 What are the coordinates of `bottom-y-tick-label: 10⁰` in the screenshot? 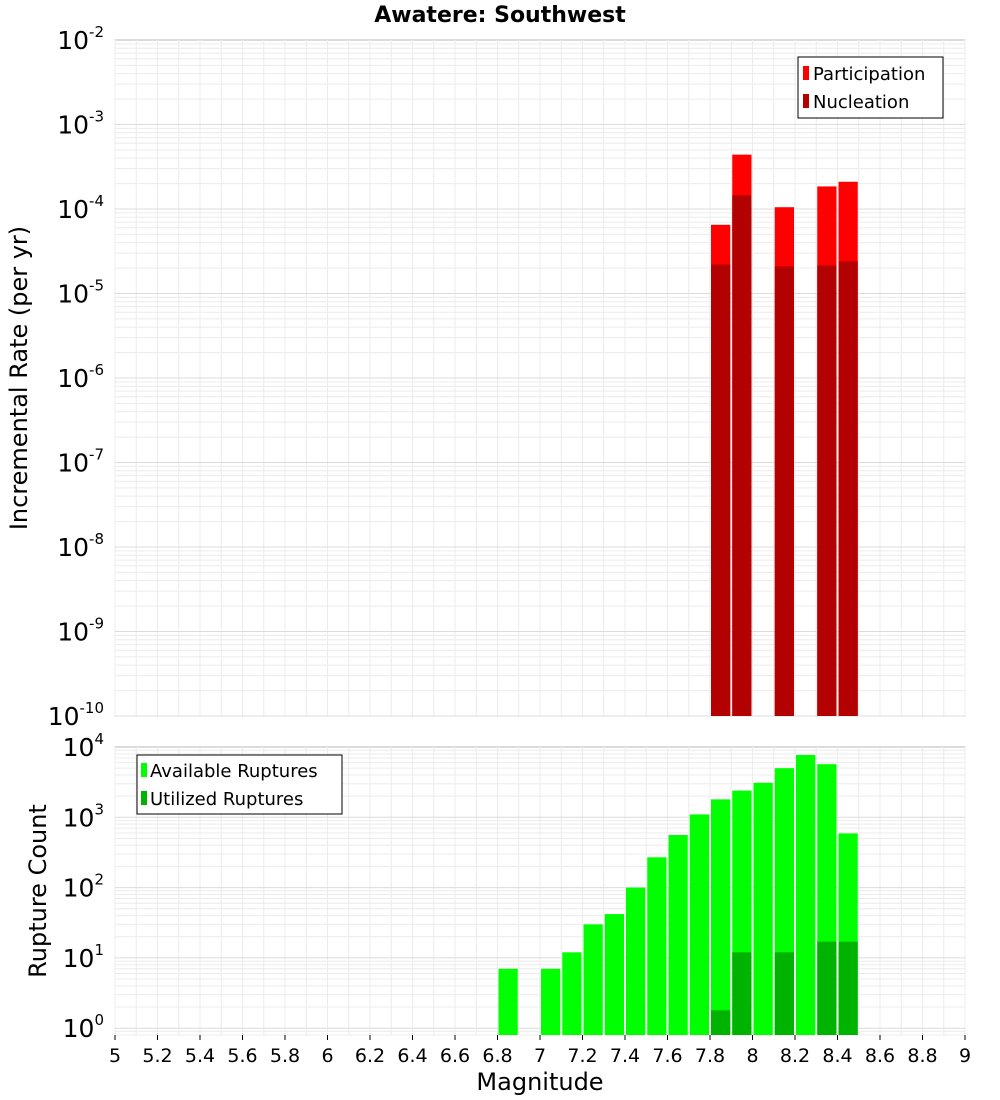 It's located at (83, 1027).